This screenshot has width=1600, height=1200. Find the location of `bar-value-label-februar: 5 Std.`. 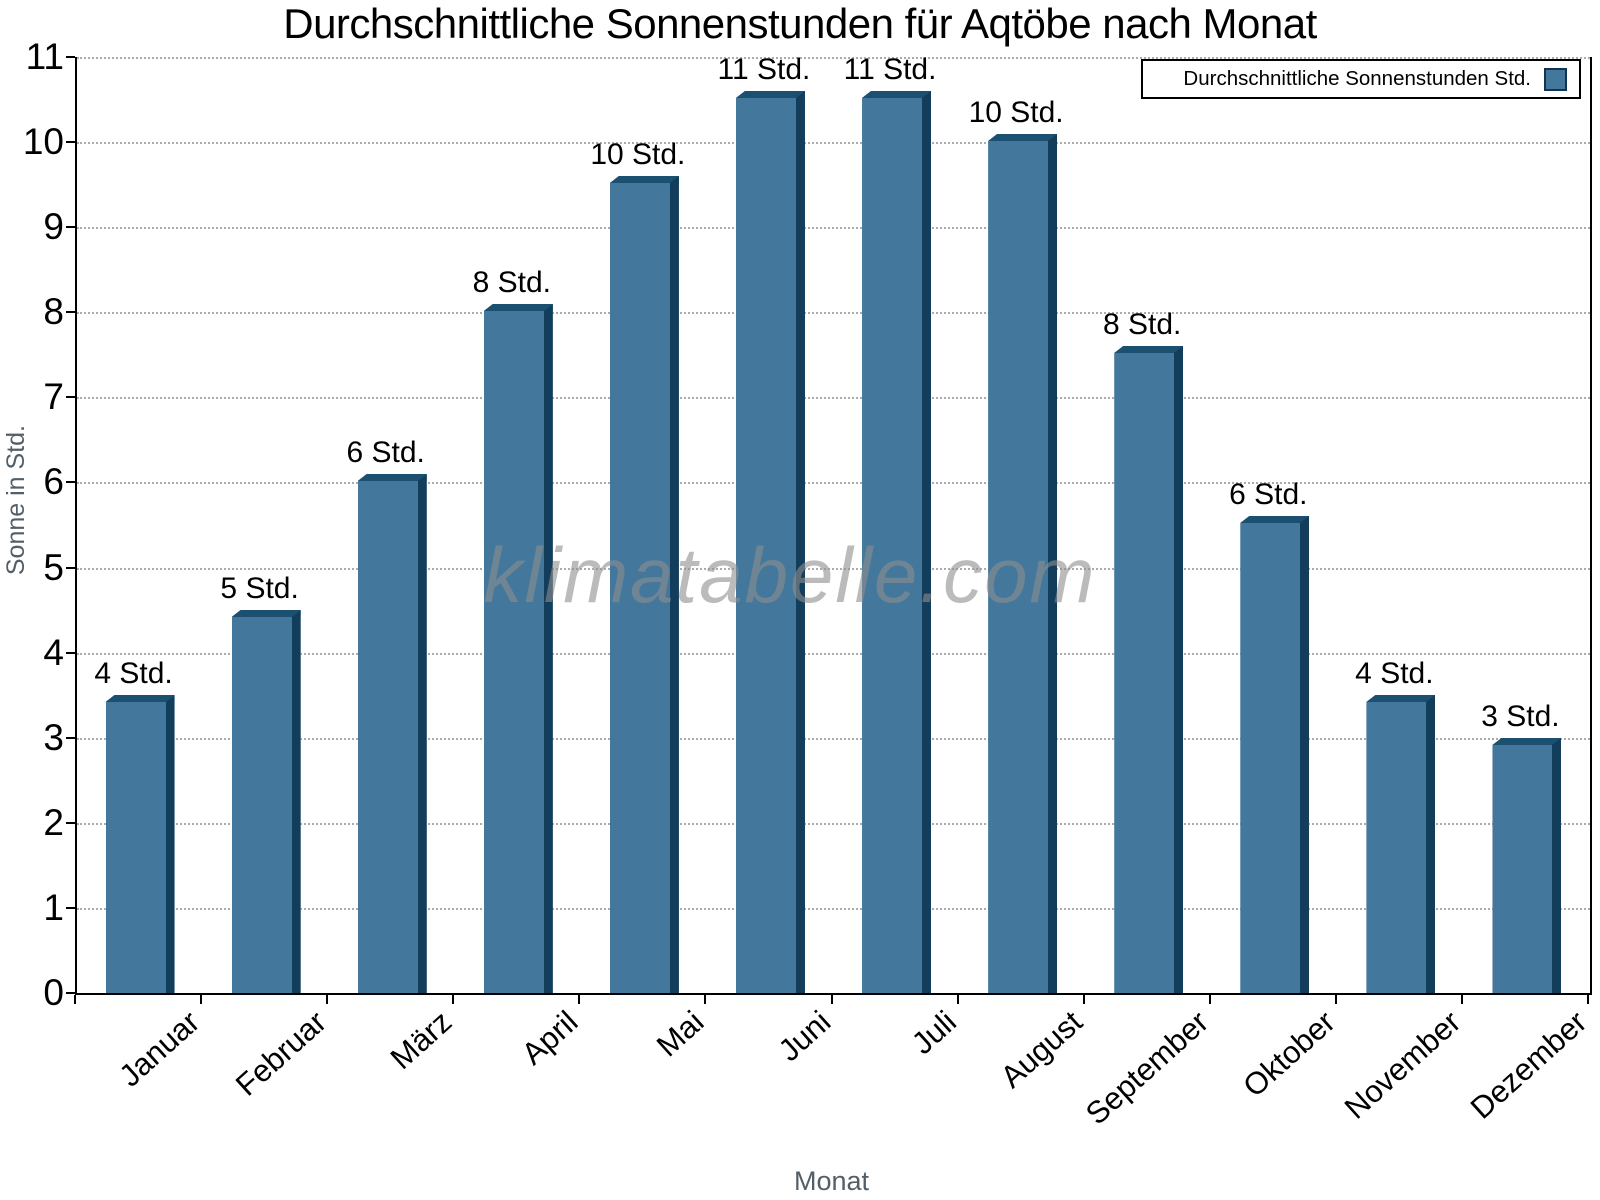

bar-value-label-februar: 5 Std. is located at coordinates (259, 588).